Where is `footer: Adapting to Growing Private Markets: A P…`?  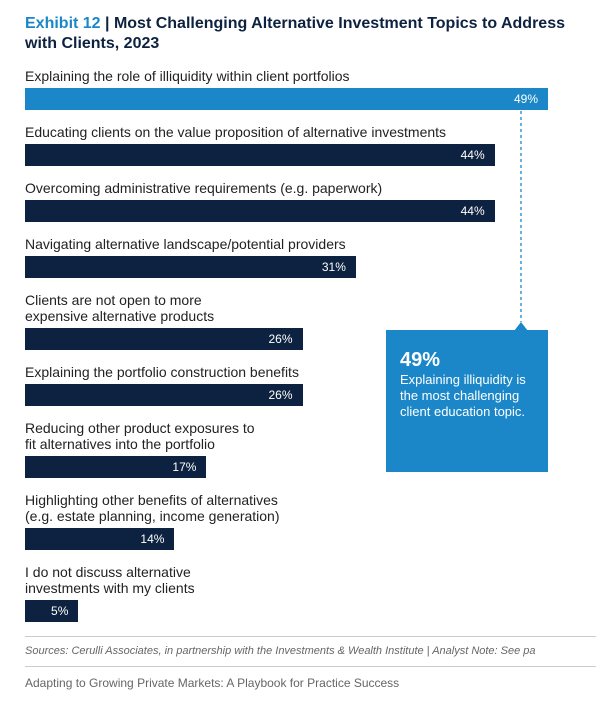
footer: Adapting to Growing Private Markets: A P… is located at coordinates (212, 683).